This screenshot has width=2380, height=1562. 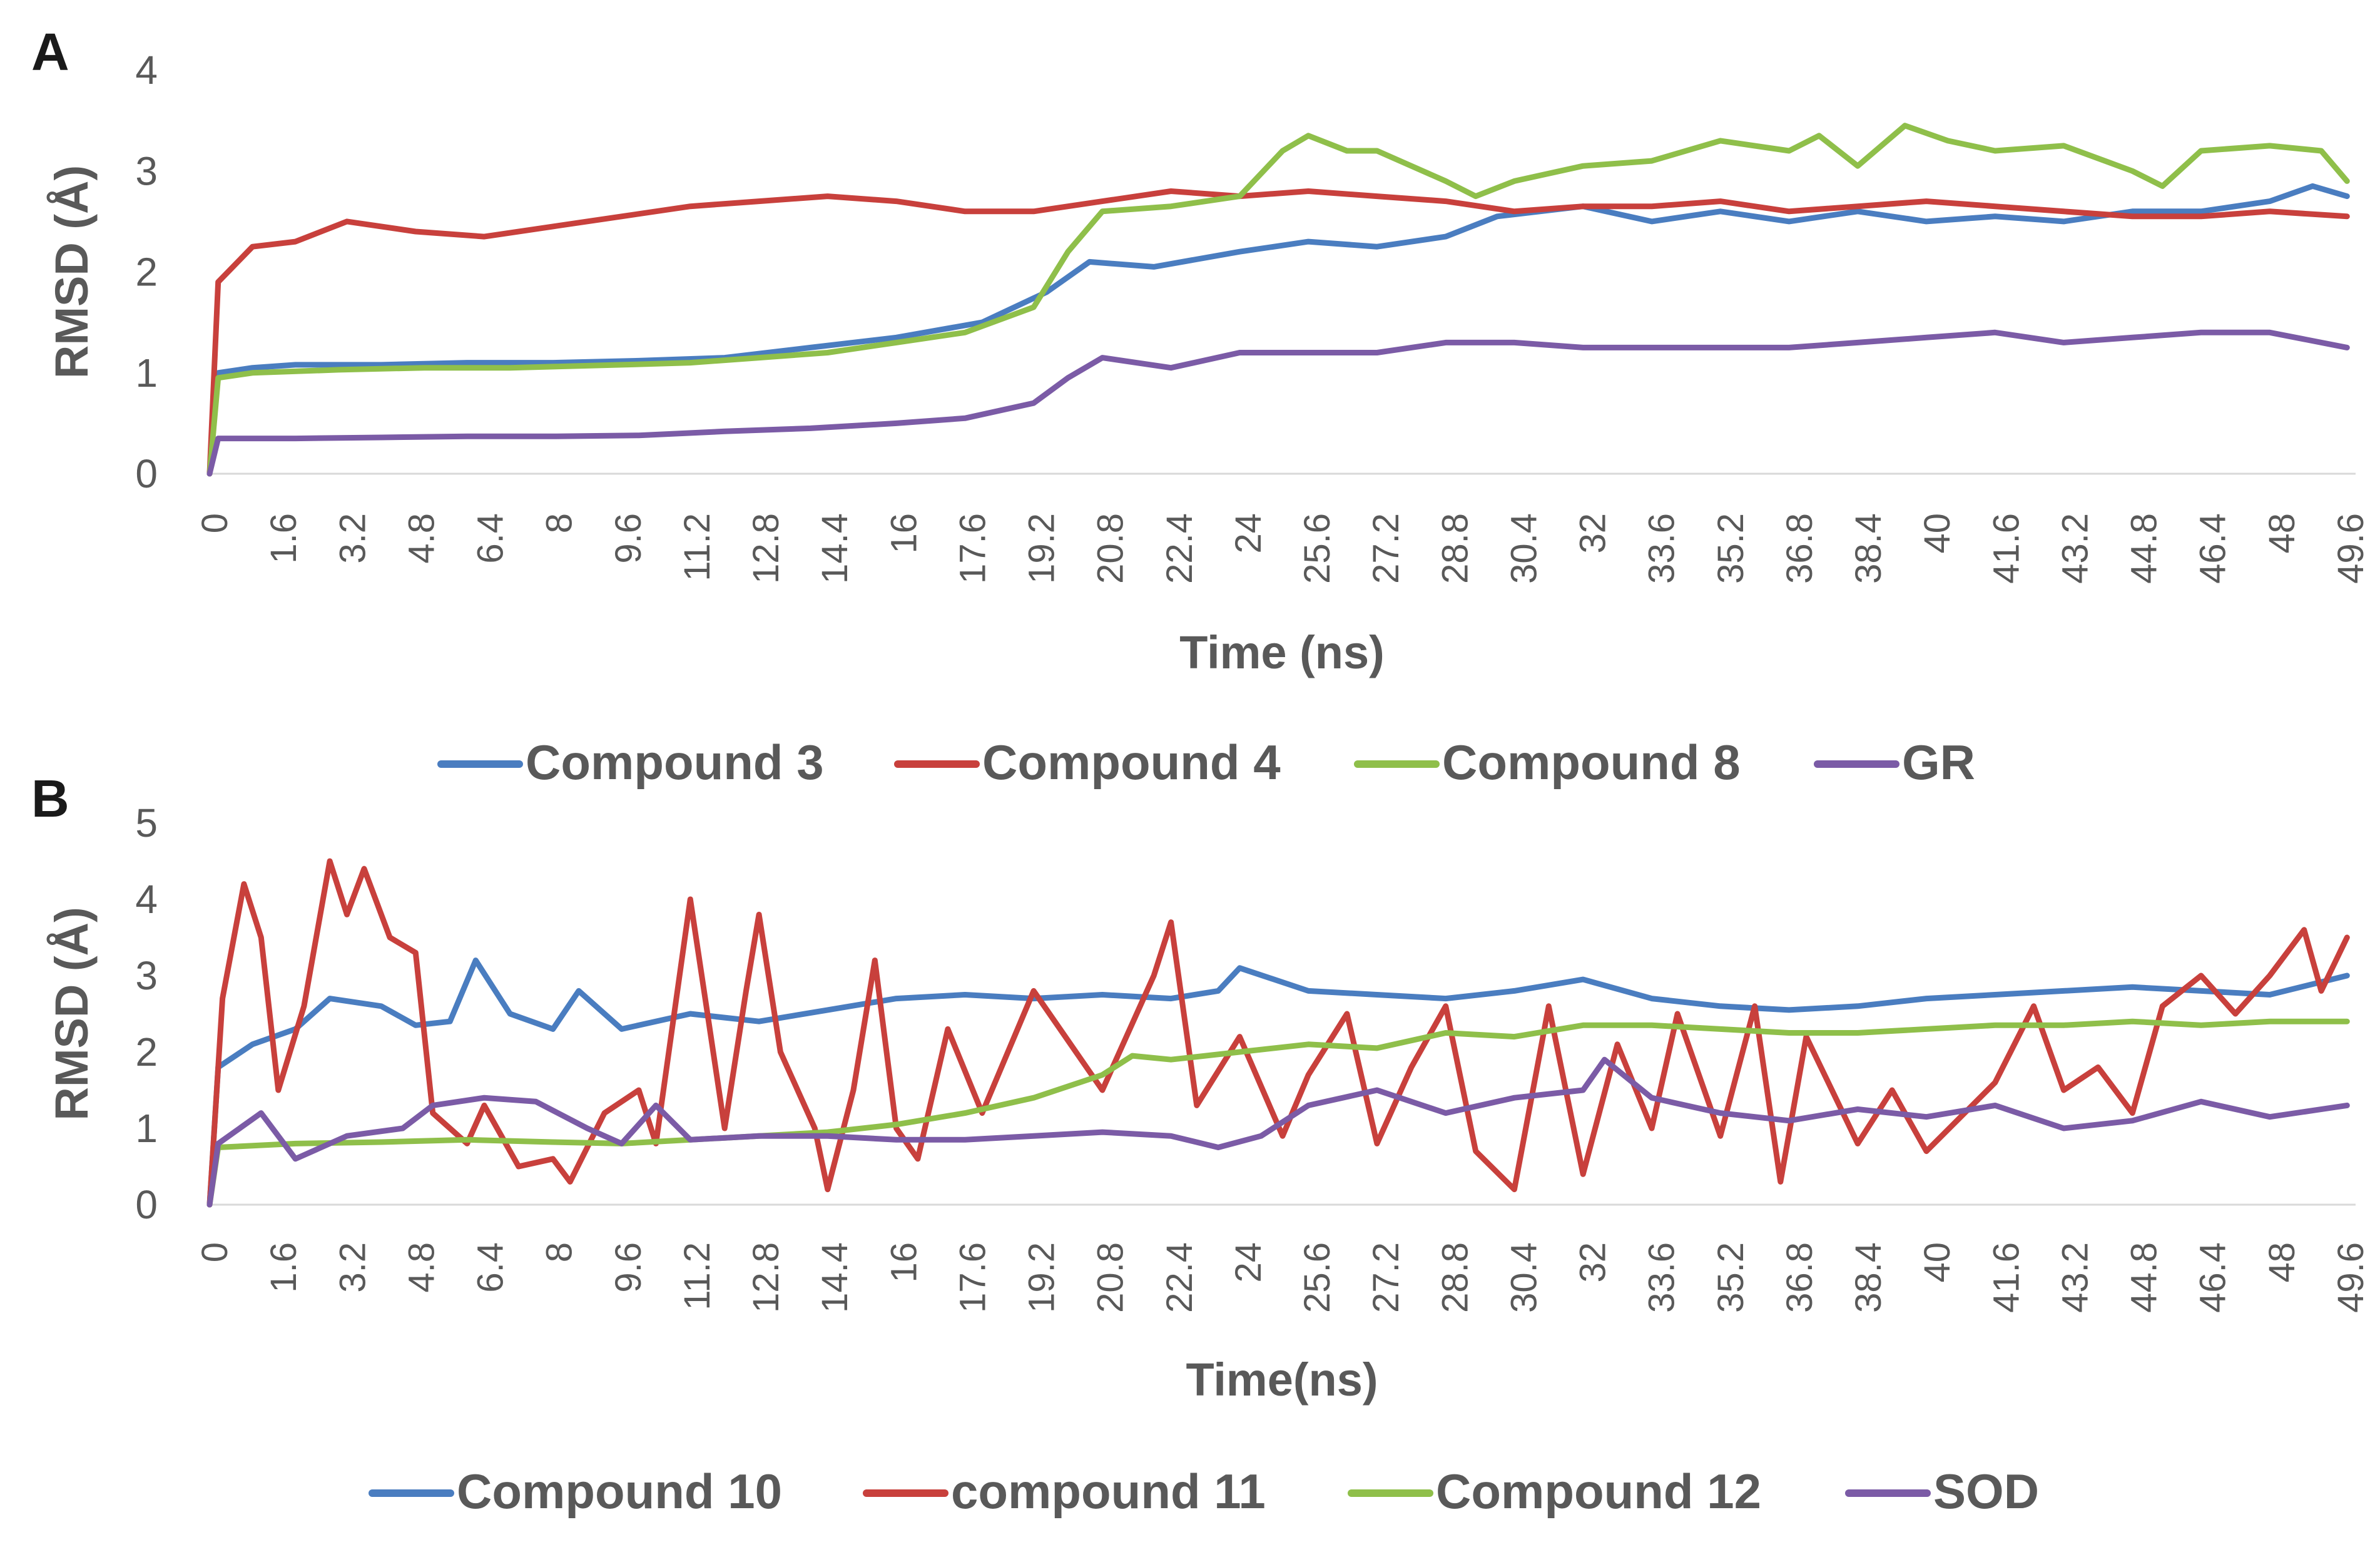 I want to click on panel-letter: B, so click(x=50, y=798).